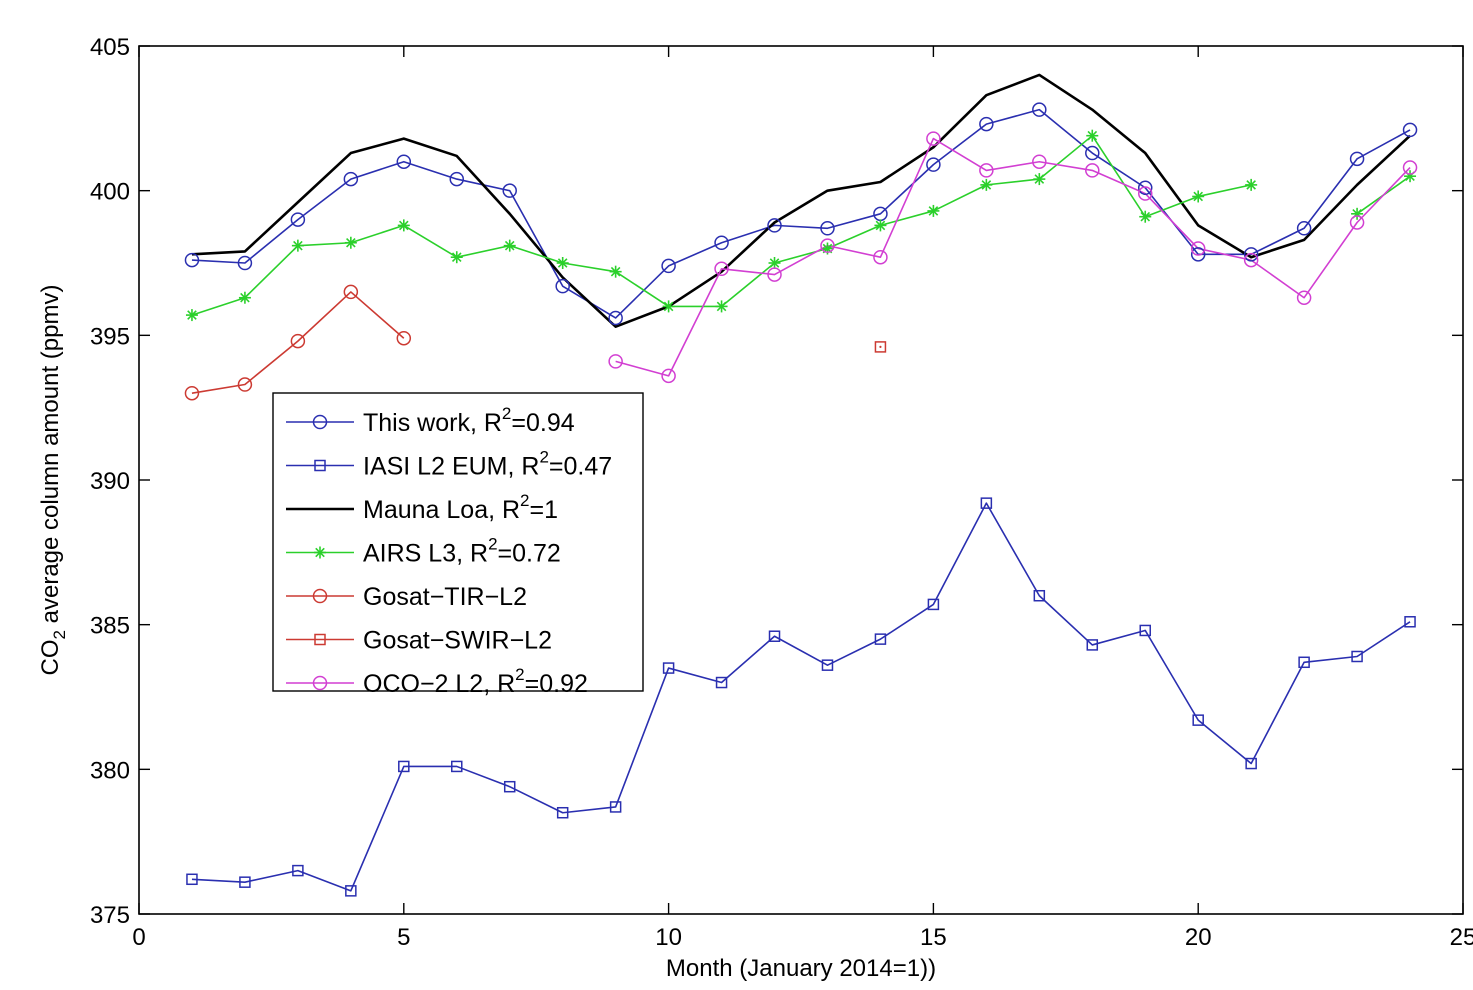 The width and height of the screenshot is (1473, 990). Describe the element at coordinates (451, 467) in the screenshot. I see `legend-label-name: IASI L2 EUM, R` at that location.